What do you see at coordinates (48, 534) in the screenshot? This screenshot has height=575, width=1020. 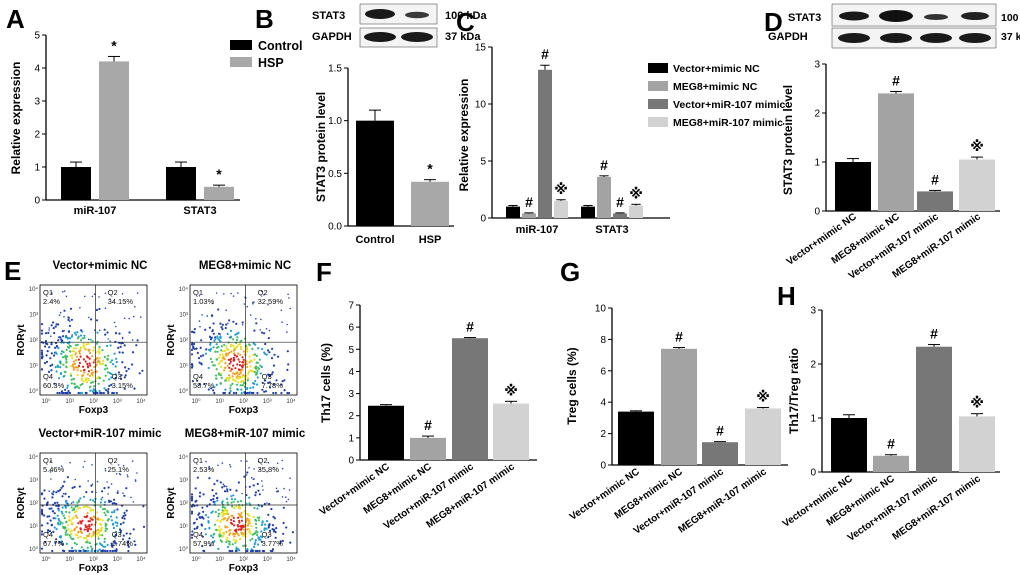 I see `quadrant-label: Q4` at bounding box center [48, 534].